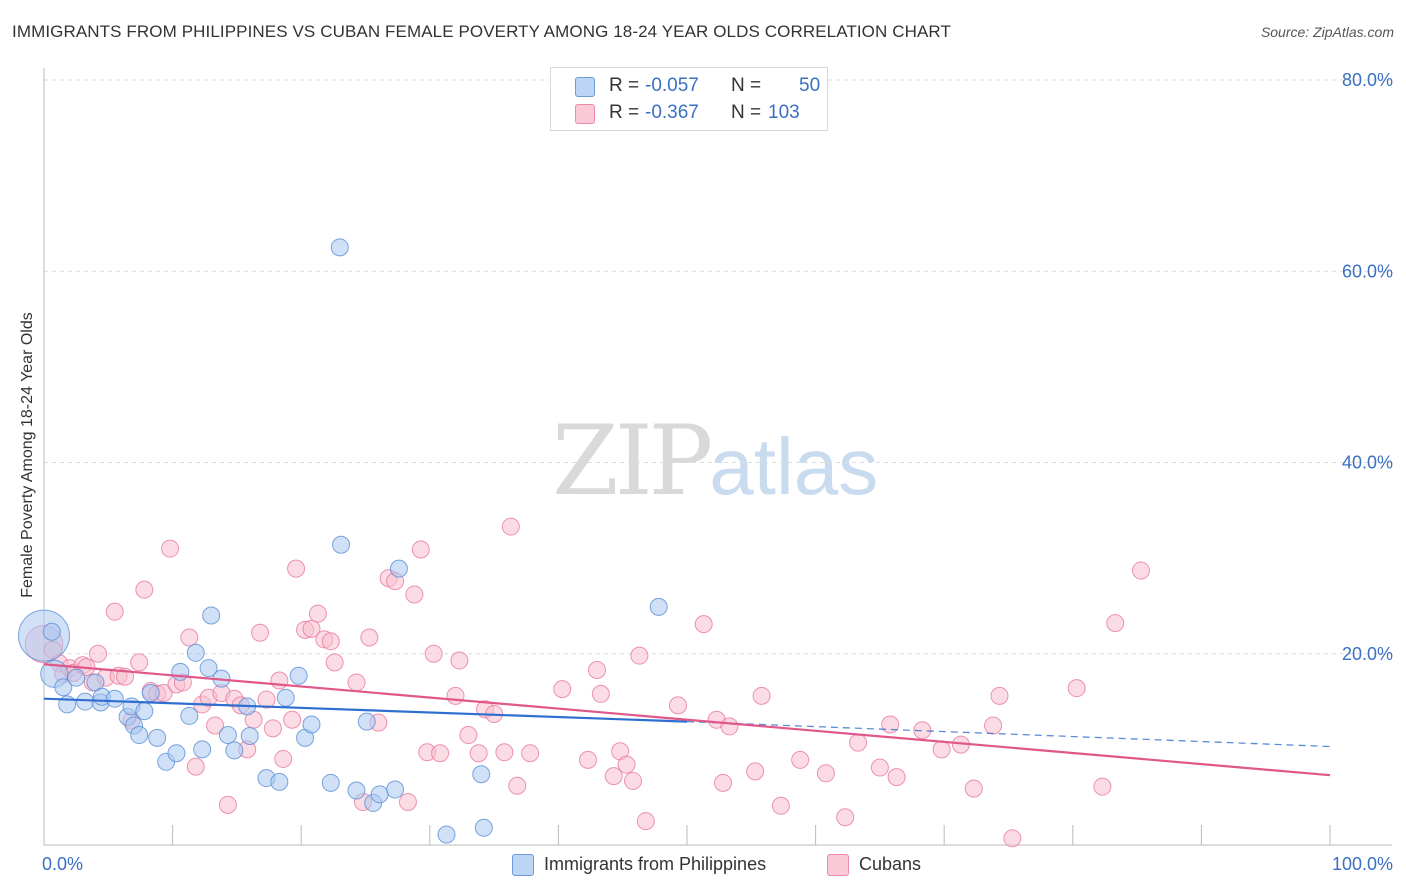 This screenshot has height=892, width=1406. Describe the element at coordinates (1367, 80) in the screenshot. I see `y-tick-label: 80.0%` at that location.